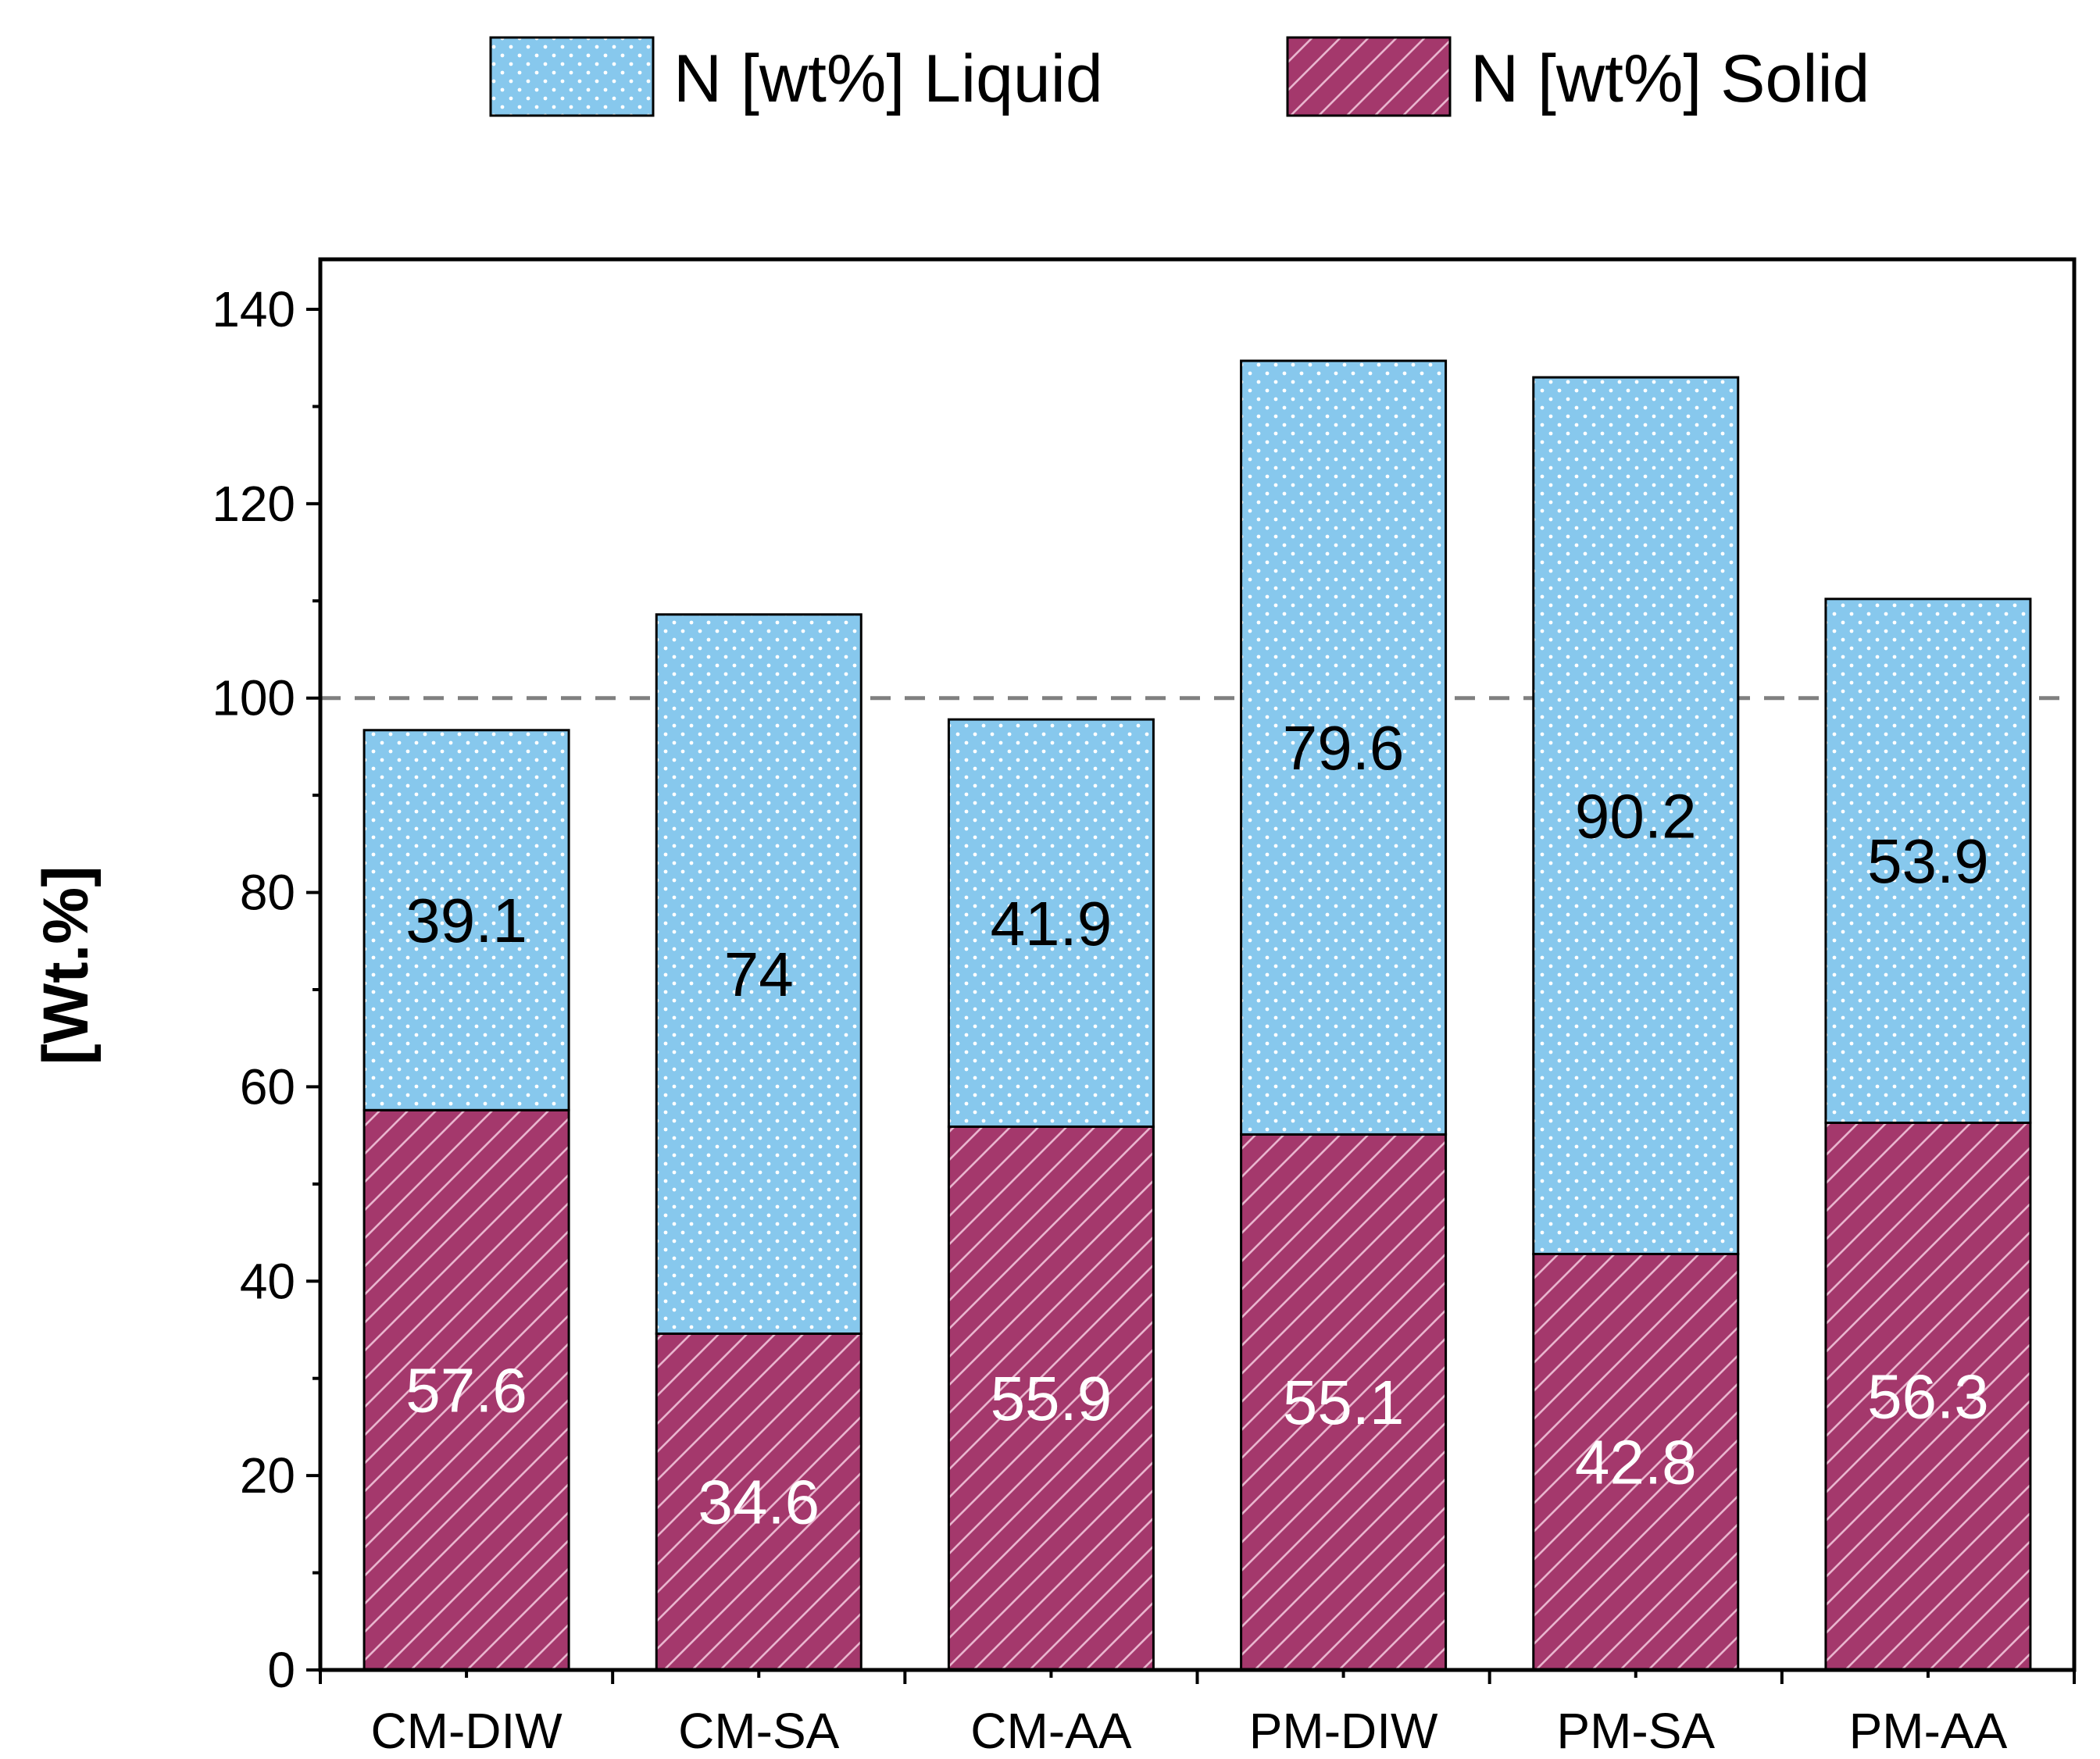  I want to click on data-label-liquid-cm-aa: 41.9, so click(1051, 924).